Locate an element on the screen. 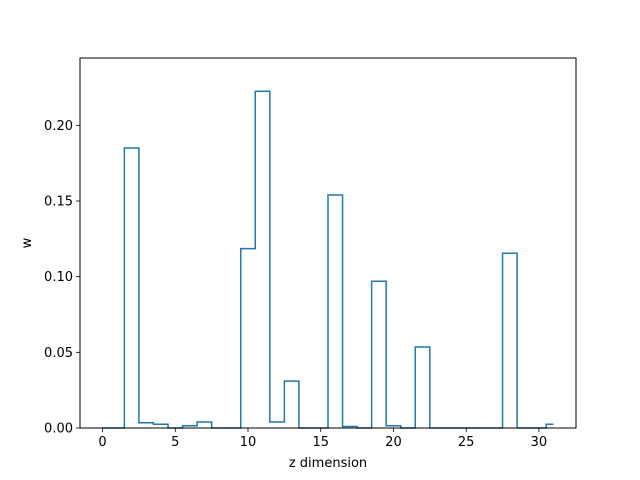 The image size is (640, 480). x-axis-label: z dimension is located at coordinates (328, 463).